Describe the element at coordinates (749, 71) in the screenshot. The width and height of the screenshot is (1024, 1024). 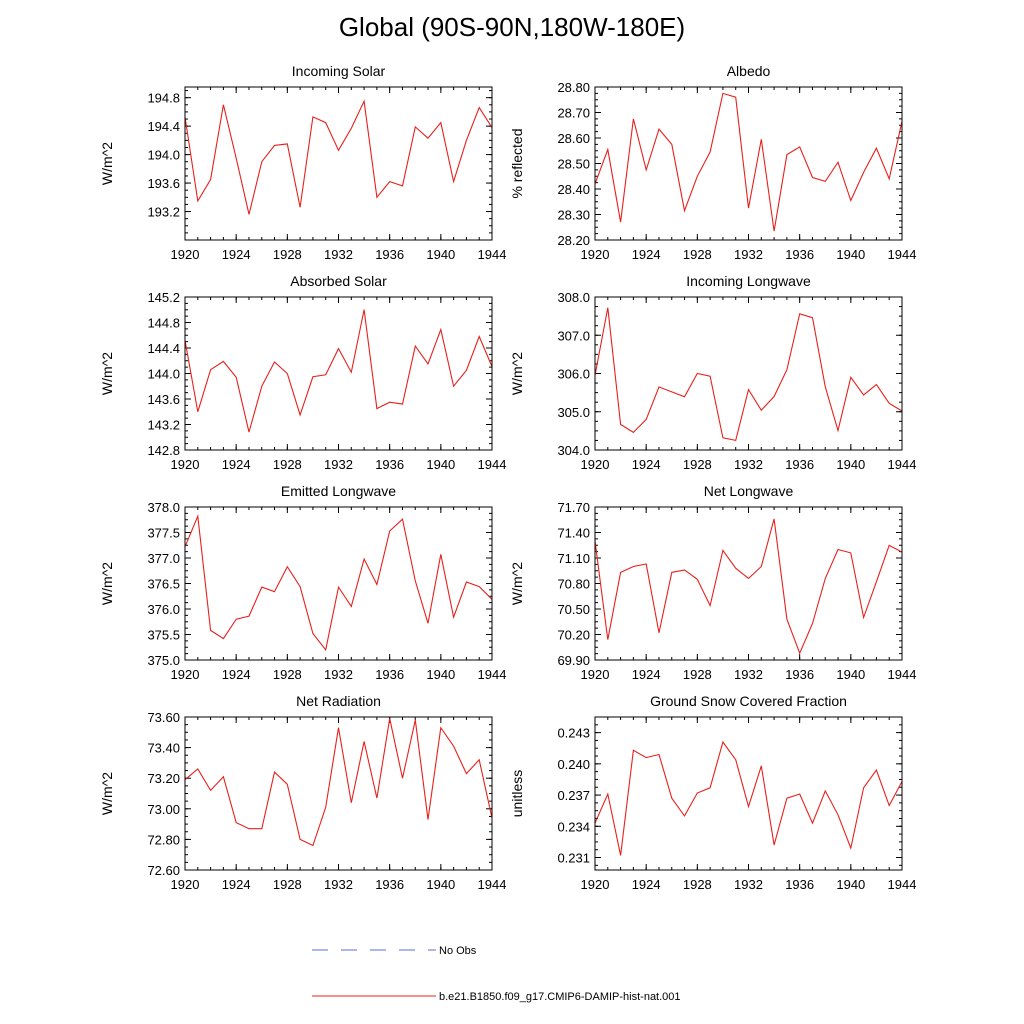
I see `panel-title: Albedo` at that location.